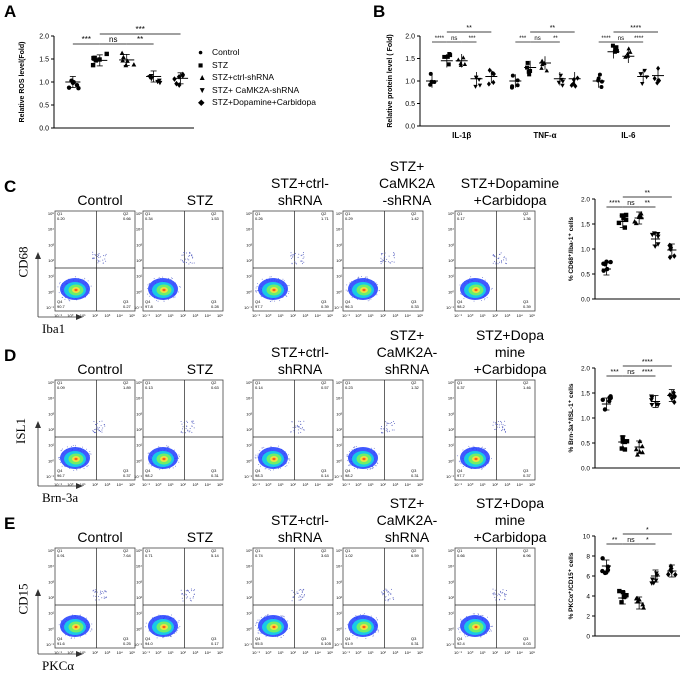  What do you see at coordinates (281, 652) in the screenshot?
I see `x-tick-label: 10¹` at bounding box center [281, 652].